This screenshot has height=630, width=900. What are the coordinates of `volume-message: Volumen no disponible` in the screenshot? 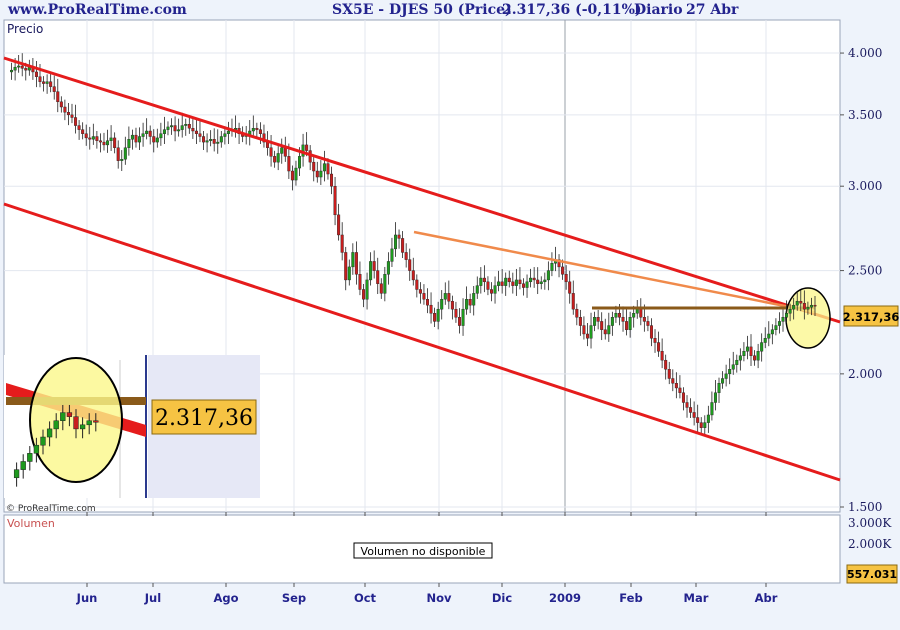 It's located at (423, 551).